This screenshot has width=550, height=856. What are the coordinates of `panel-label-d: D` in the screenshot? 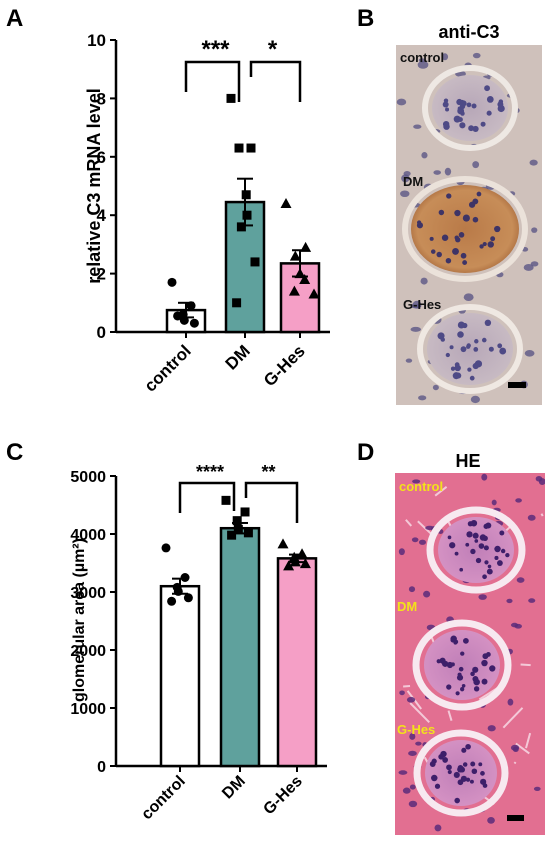 It's located at (365, 452).